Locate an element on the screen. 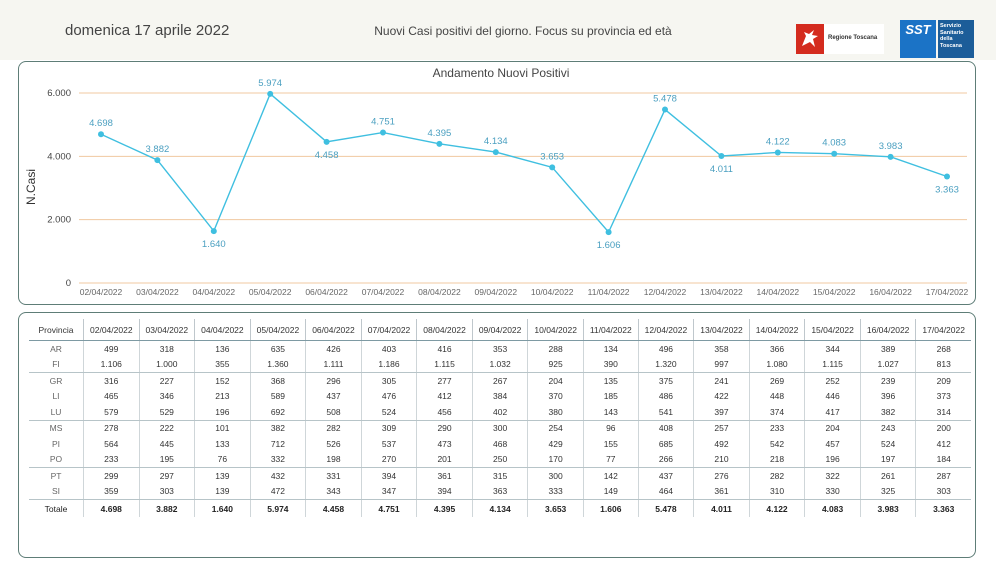 The height and width of the screenshot is (576, 996). x-tick-label: 05/04/2022 is located at coordinates (270, 292).